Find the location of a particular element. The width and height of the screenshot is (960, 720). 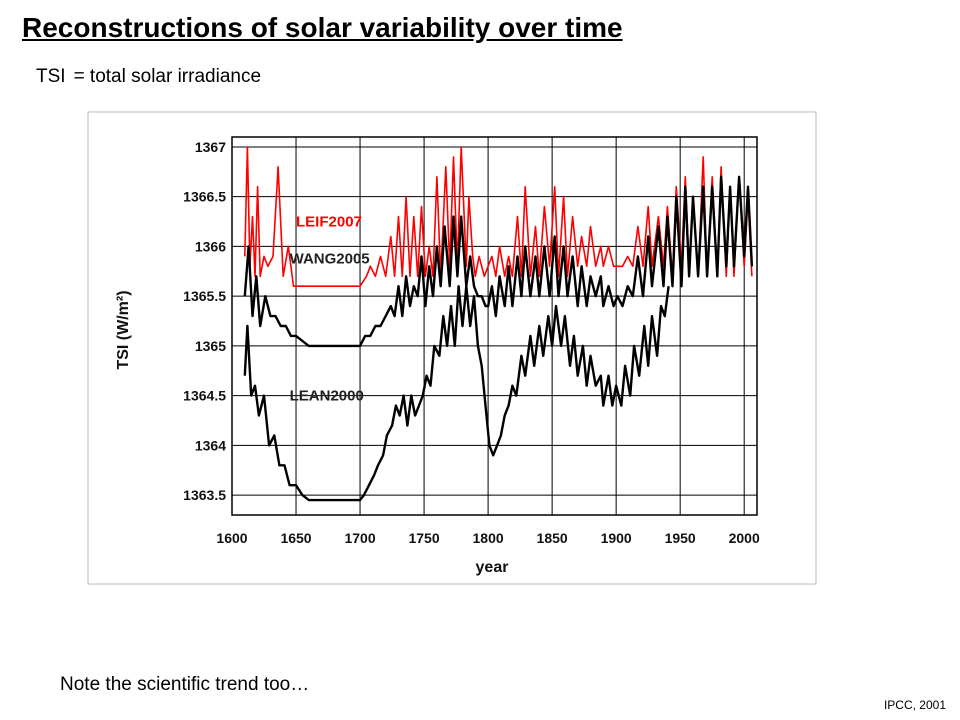

y-tick-label: 1364.5 is located at coordinates (204, 396).